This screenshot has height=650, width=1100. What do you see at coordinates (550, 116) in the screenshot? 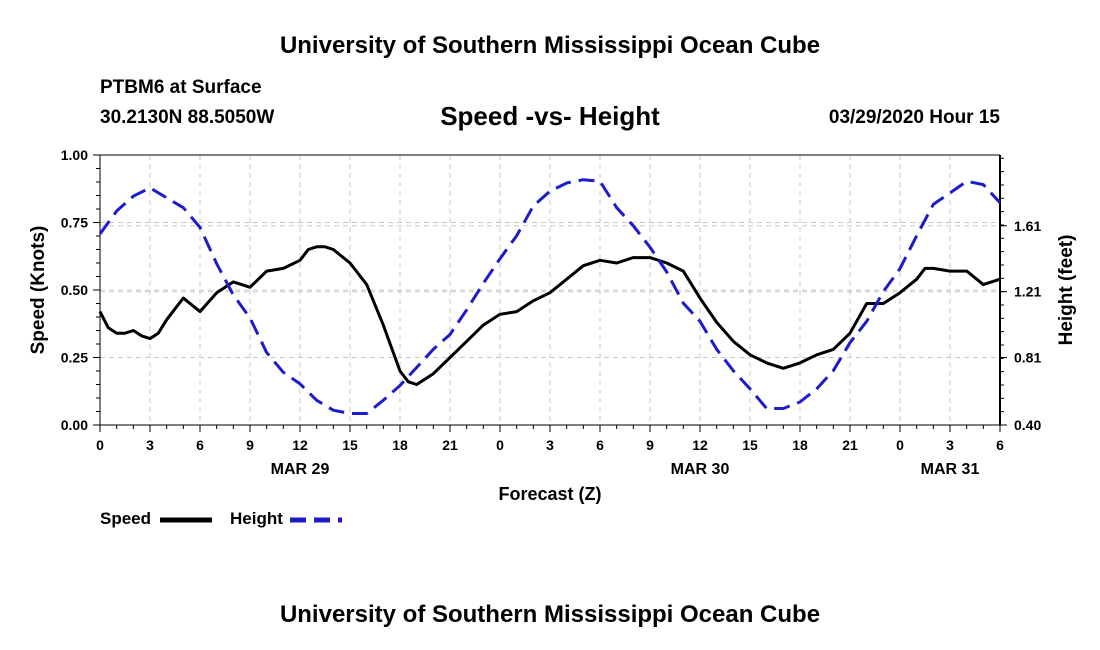
I see `chart-title: Speed -vs- Height` at bounding box center [550, 116].